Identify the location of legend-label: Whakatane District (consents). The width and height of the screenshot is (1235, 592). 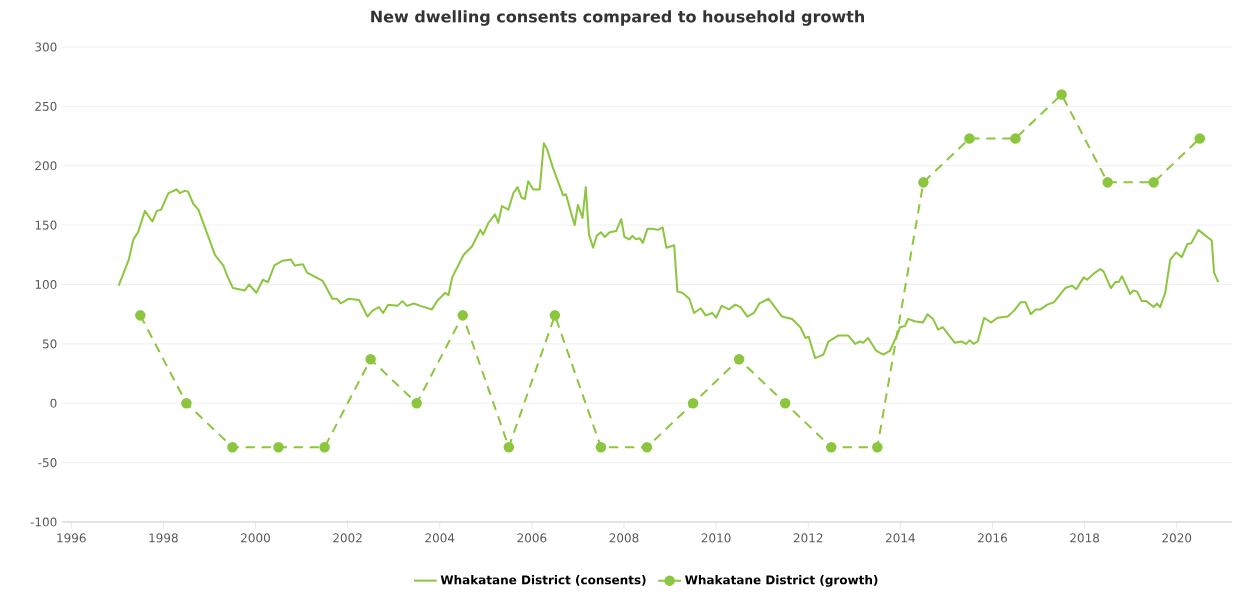
(543, 580).